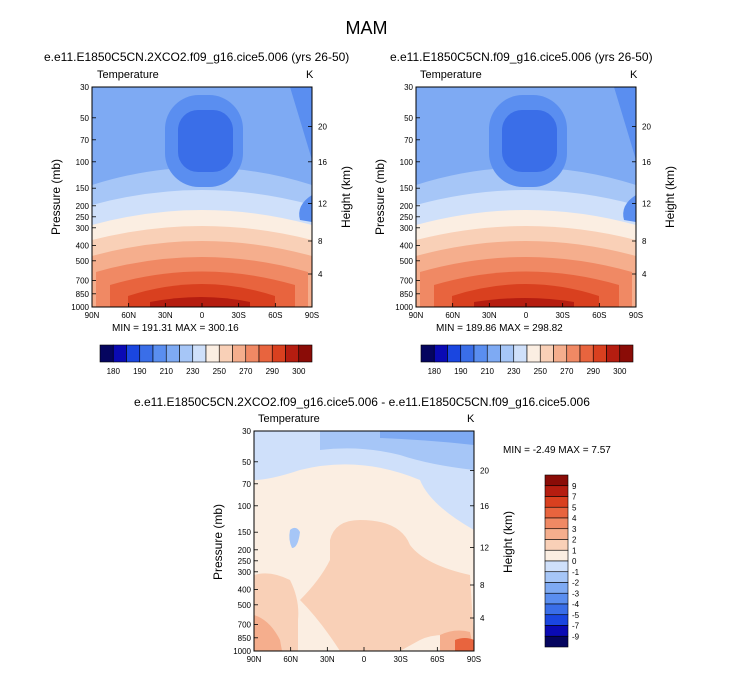 The width and height of the screenshot is (733, 673). What do you see at coordinates (218, 542) in the screenshot?
I see `panel3-ylabel: Pressure (mb)` at bounding box center [218, 542].